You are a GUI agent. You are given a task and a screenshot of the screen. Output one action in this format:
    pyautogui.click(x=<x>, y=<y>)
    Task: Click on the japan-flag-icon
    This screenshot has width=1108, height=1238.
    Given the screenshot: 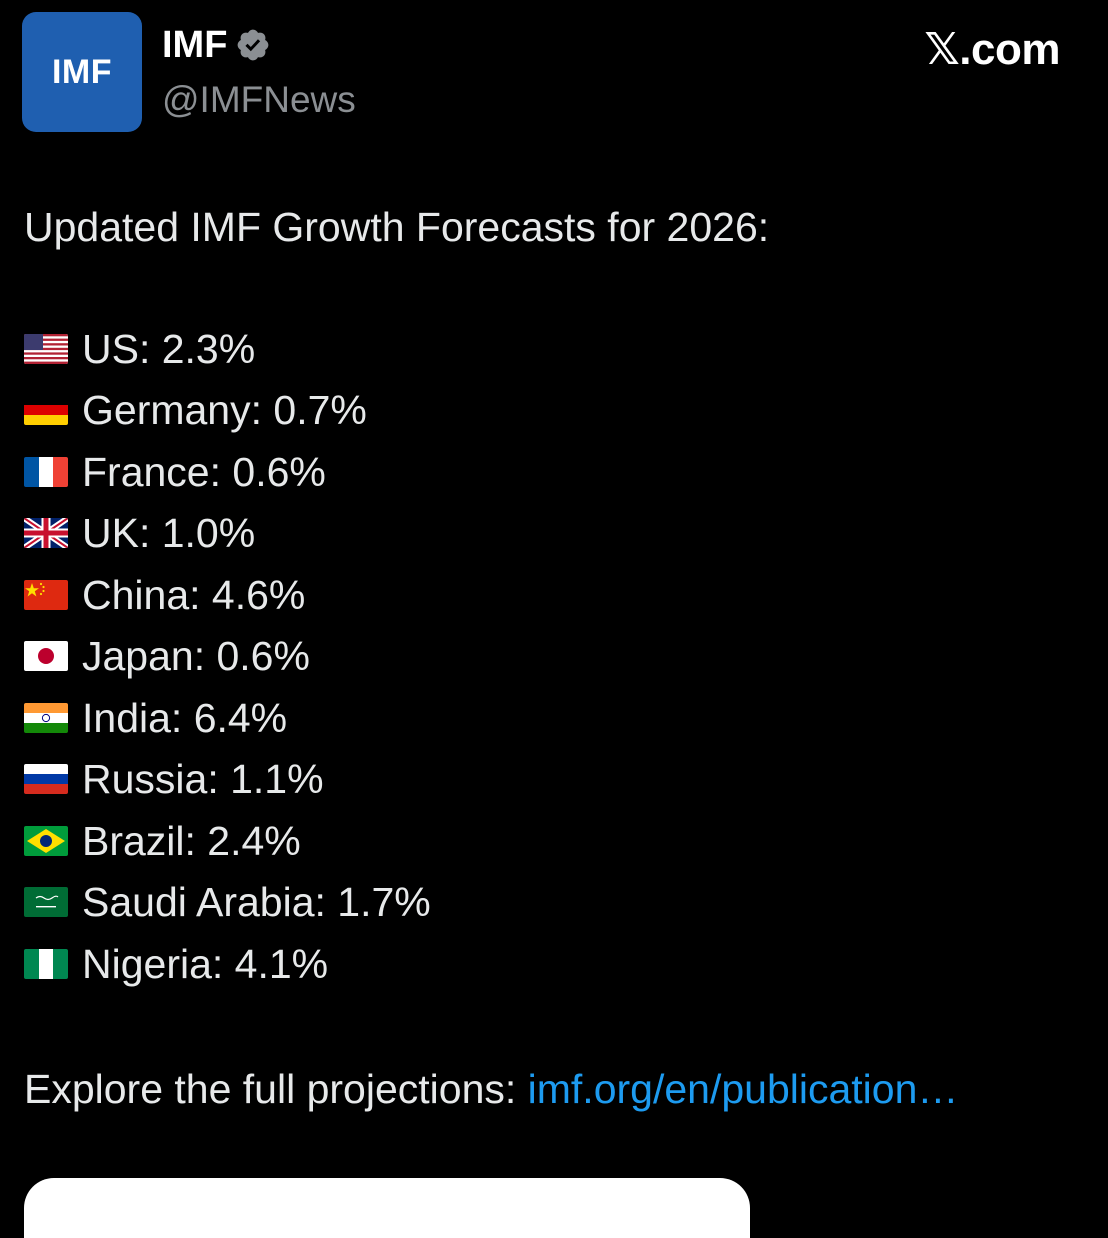 What is the action you would take?
    pyautogui.click(x=46, y=656)
    